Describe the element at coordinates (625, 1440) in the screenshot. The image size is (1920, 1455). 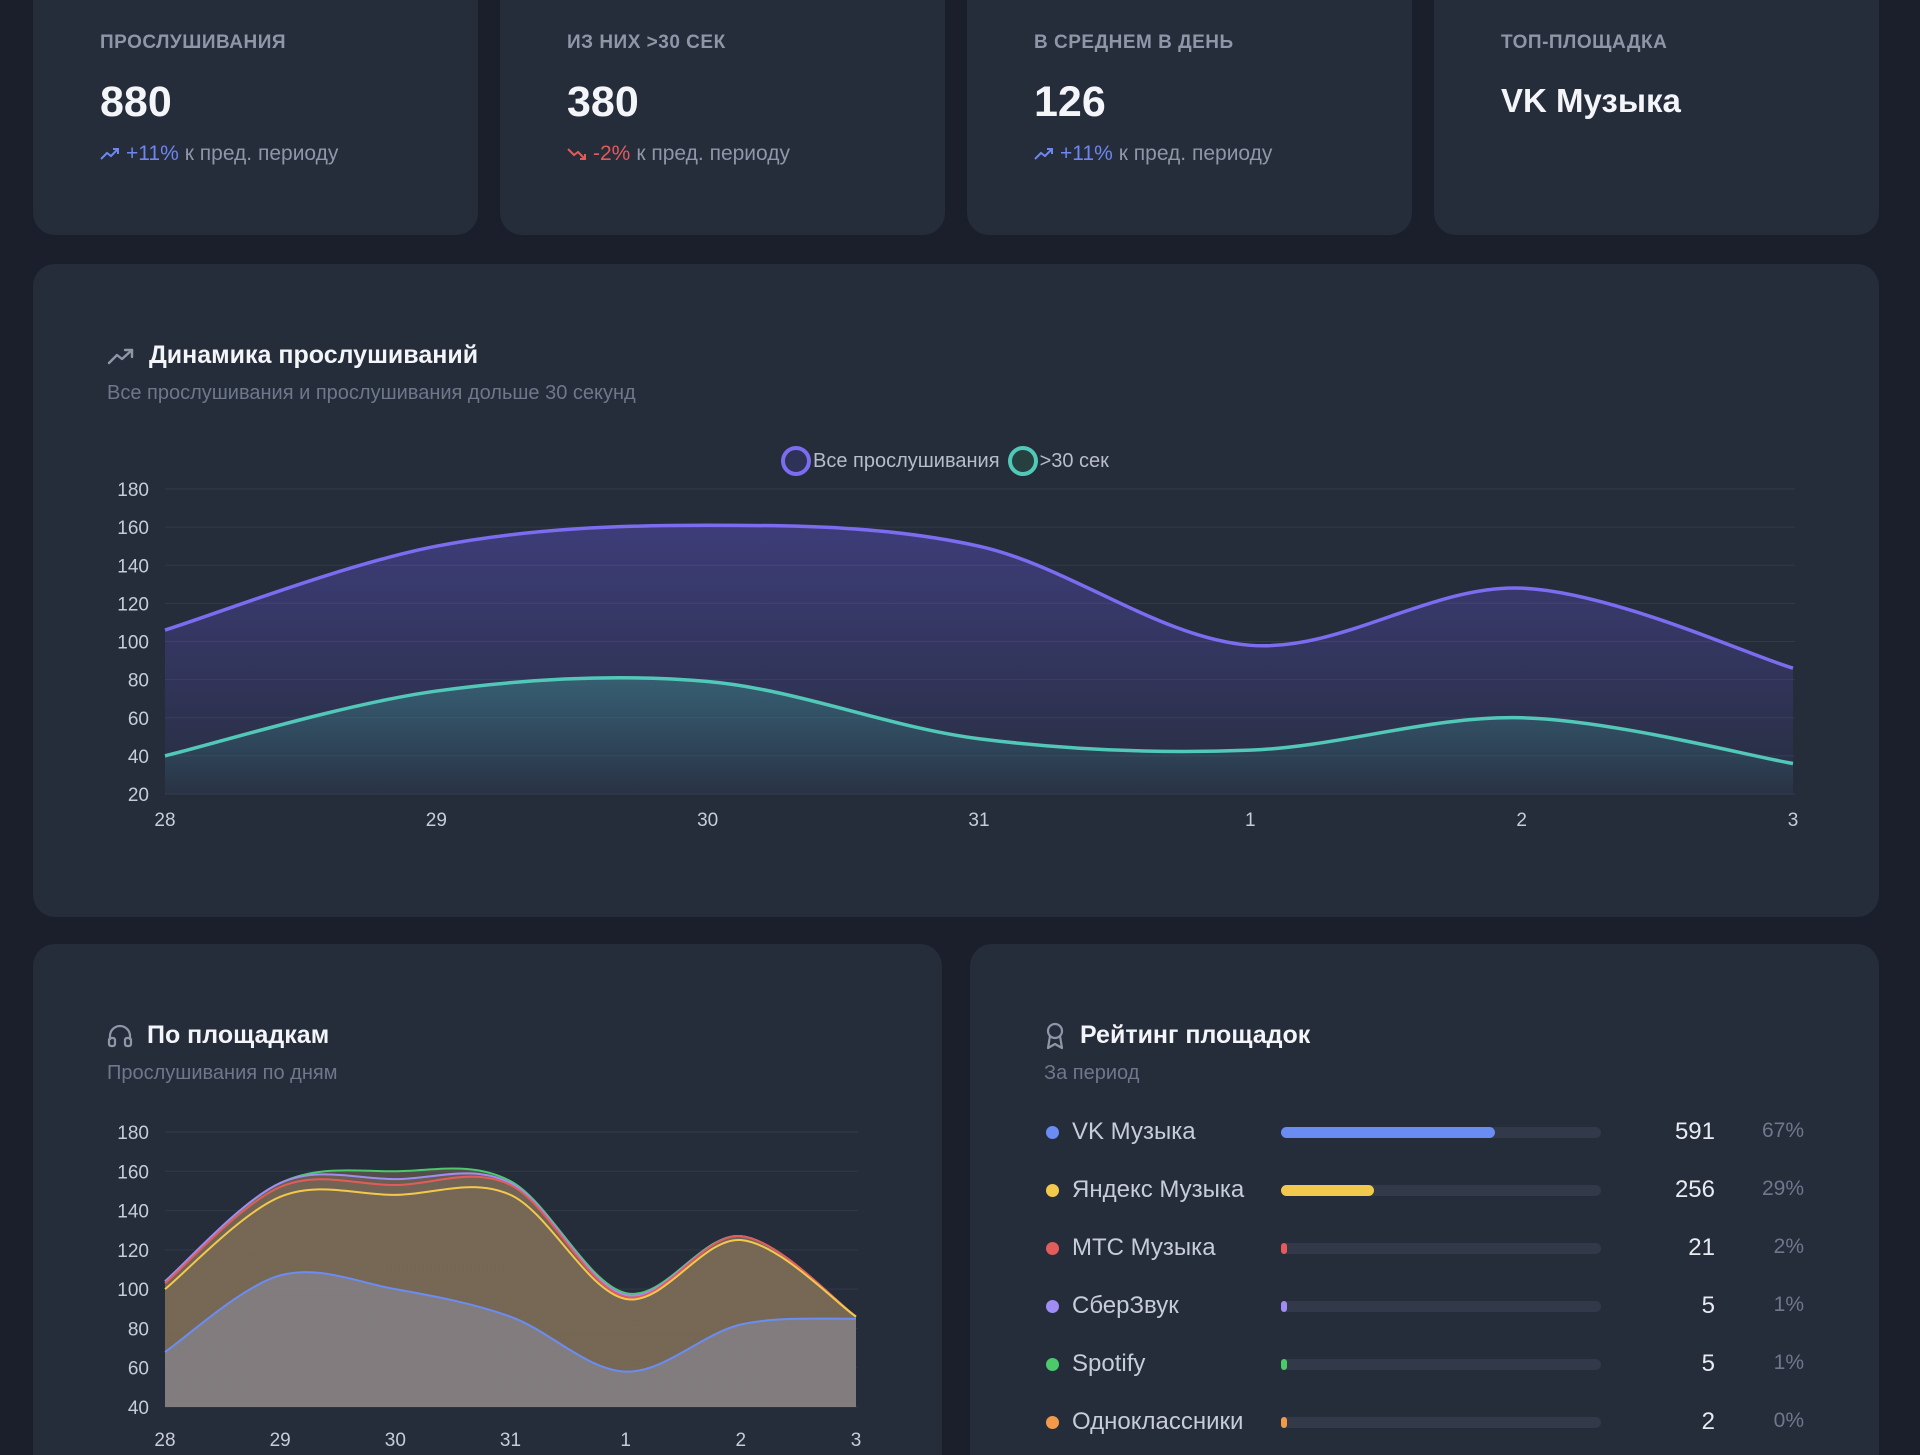
I see `x-tick-label: 1` at that location.